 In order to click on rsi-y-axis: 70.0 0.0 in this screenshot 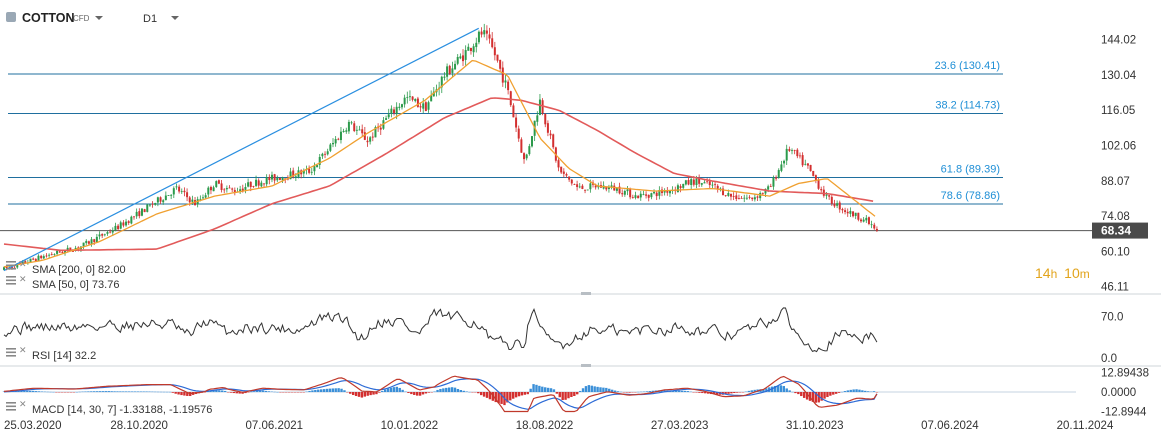, I will do `click(1112, 338)`.